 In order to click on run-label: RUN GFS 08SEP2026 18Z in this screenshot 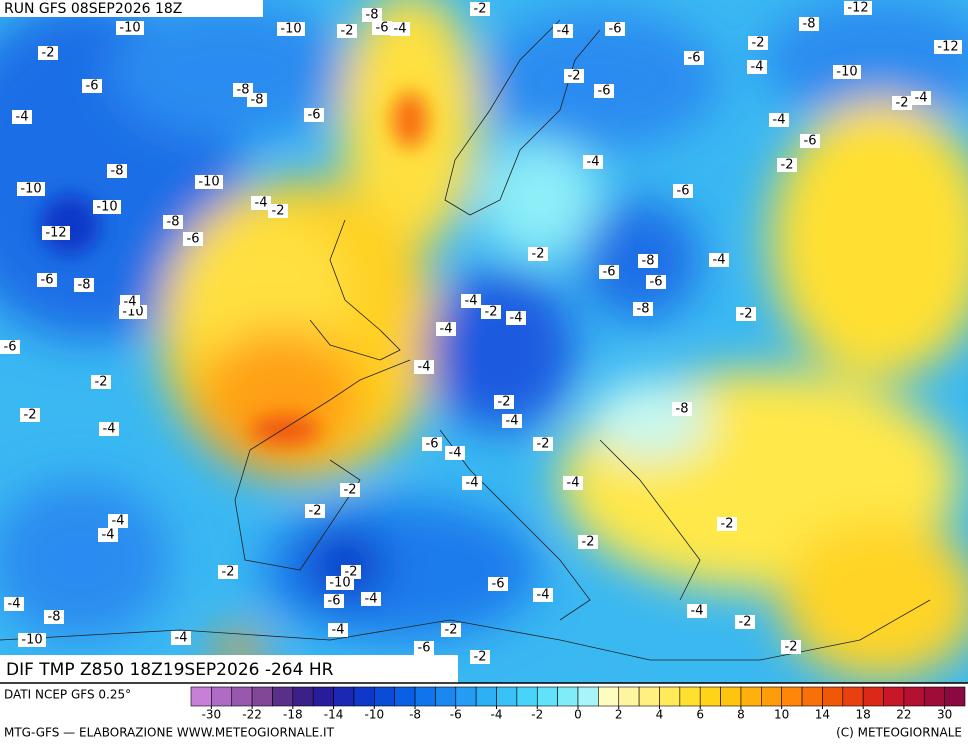, I will do `click(93, 9)`.